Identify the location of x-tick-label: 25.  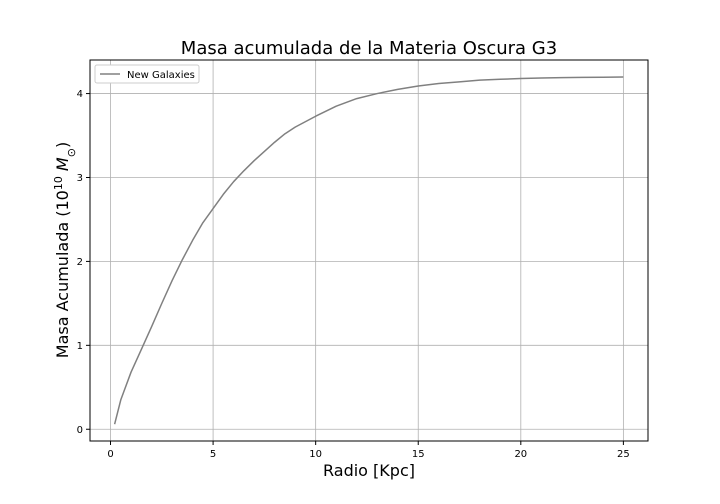
(623, 454).